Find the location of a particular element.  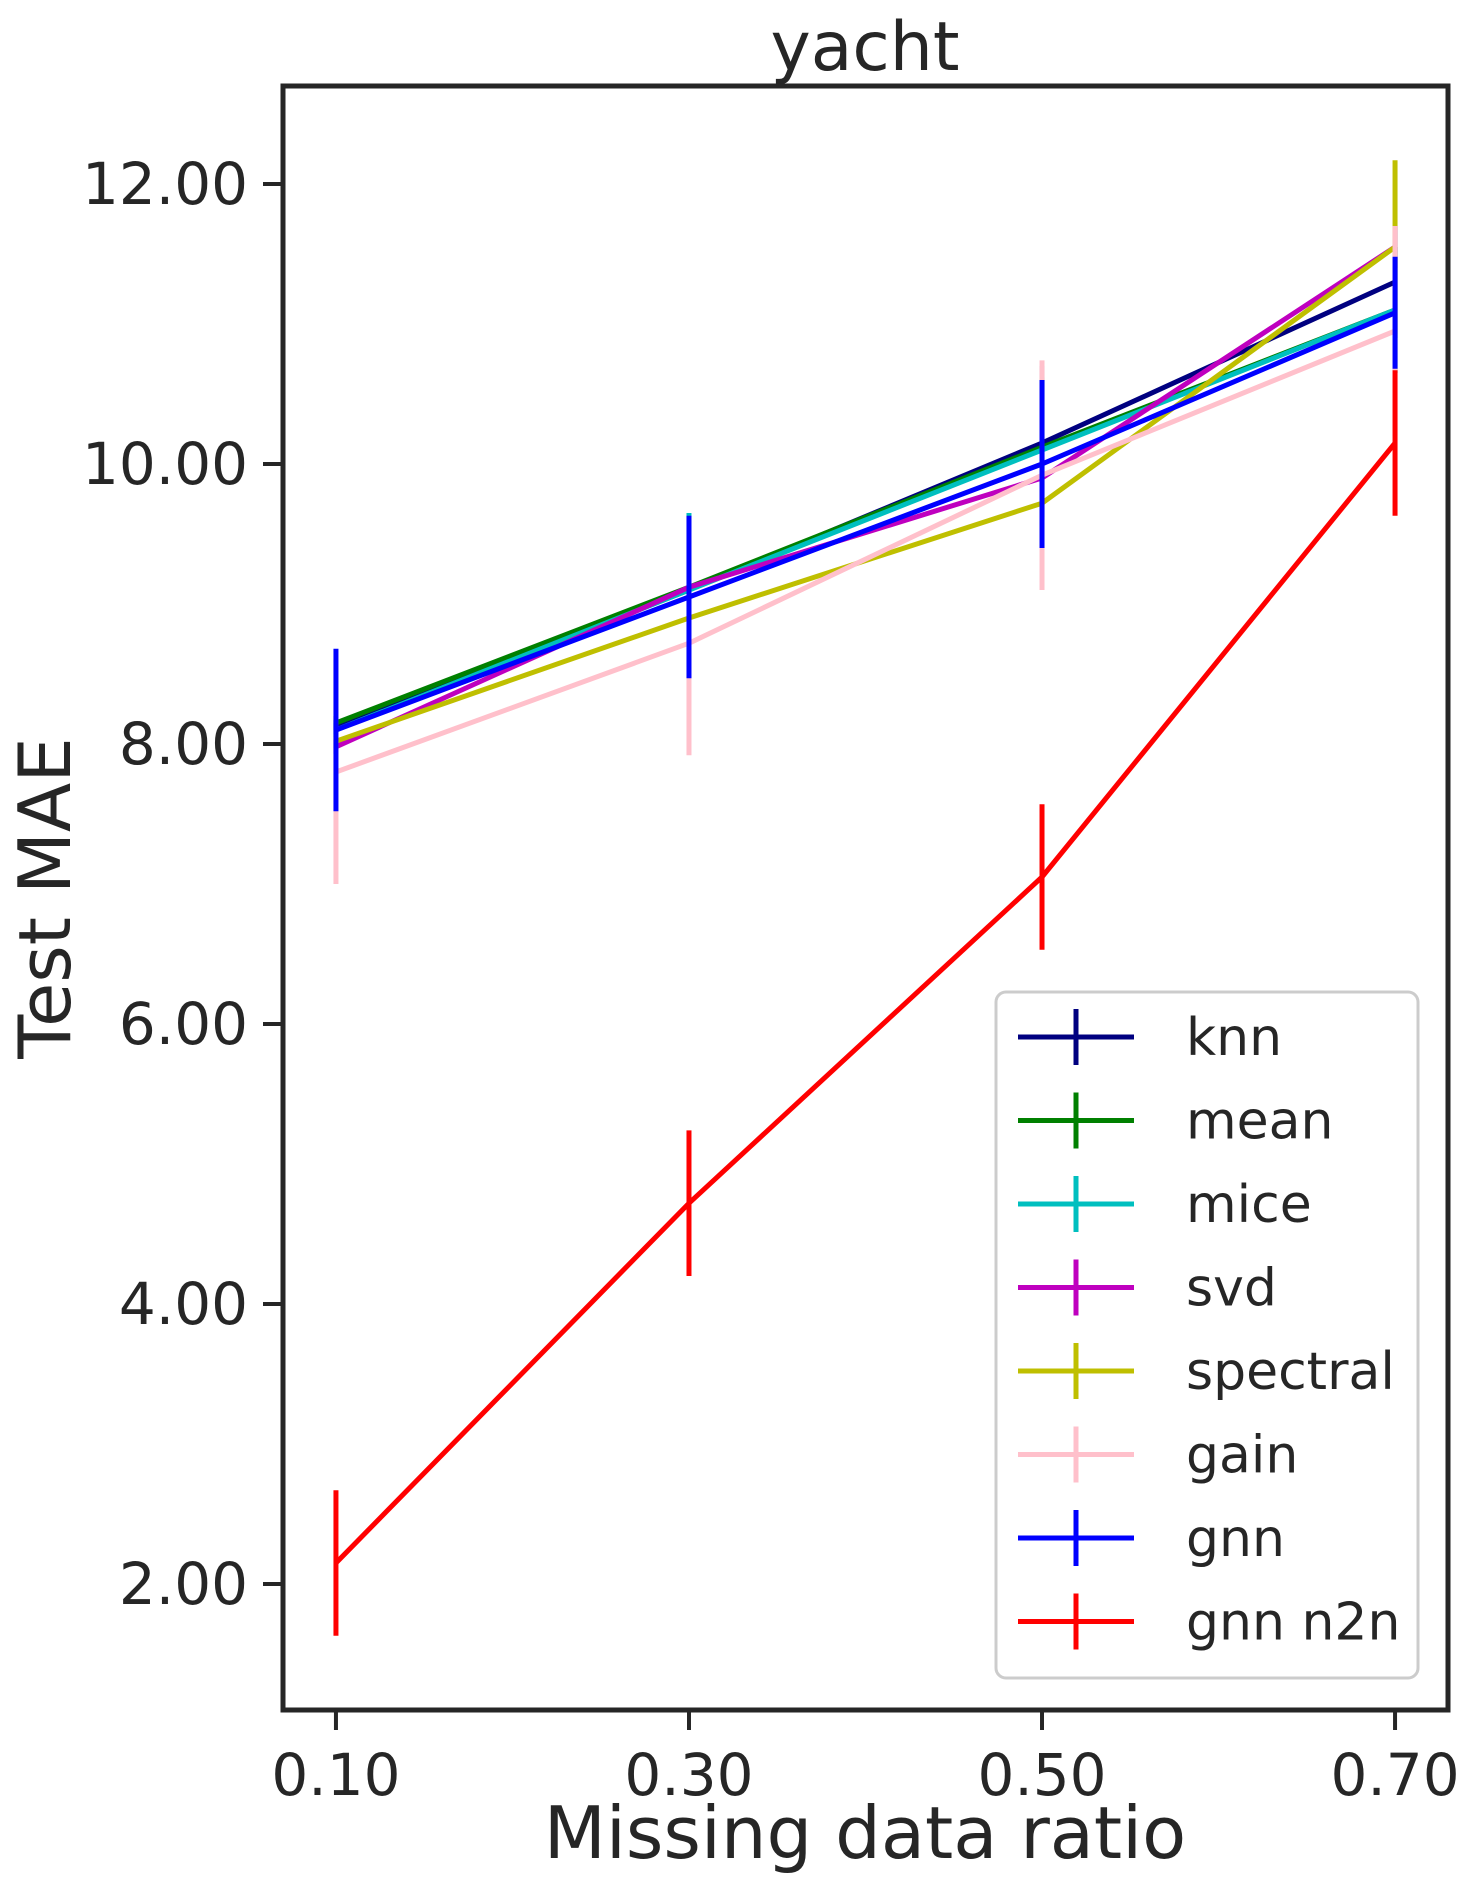

x-tick-label: 0.10 is located at coordinates (335, 1775).